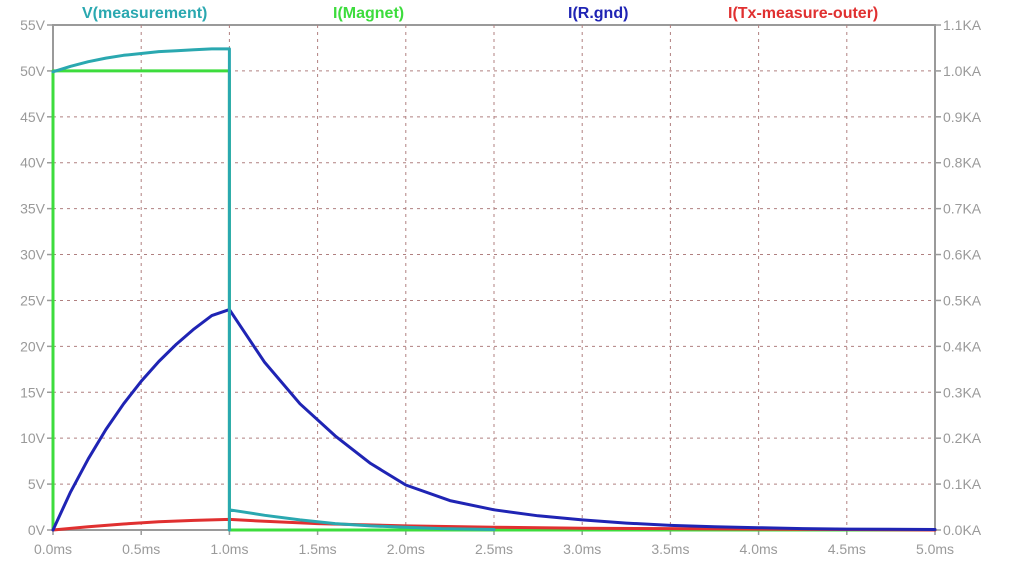  I want to click on legend-v-measurement: V(measurement), so click(145, 13).